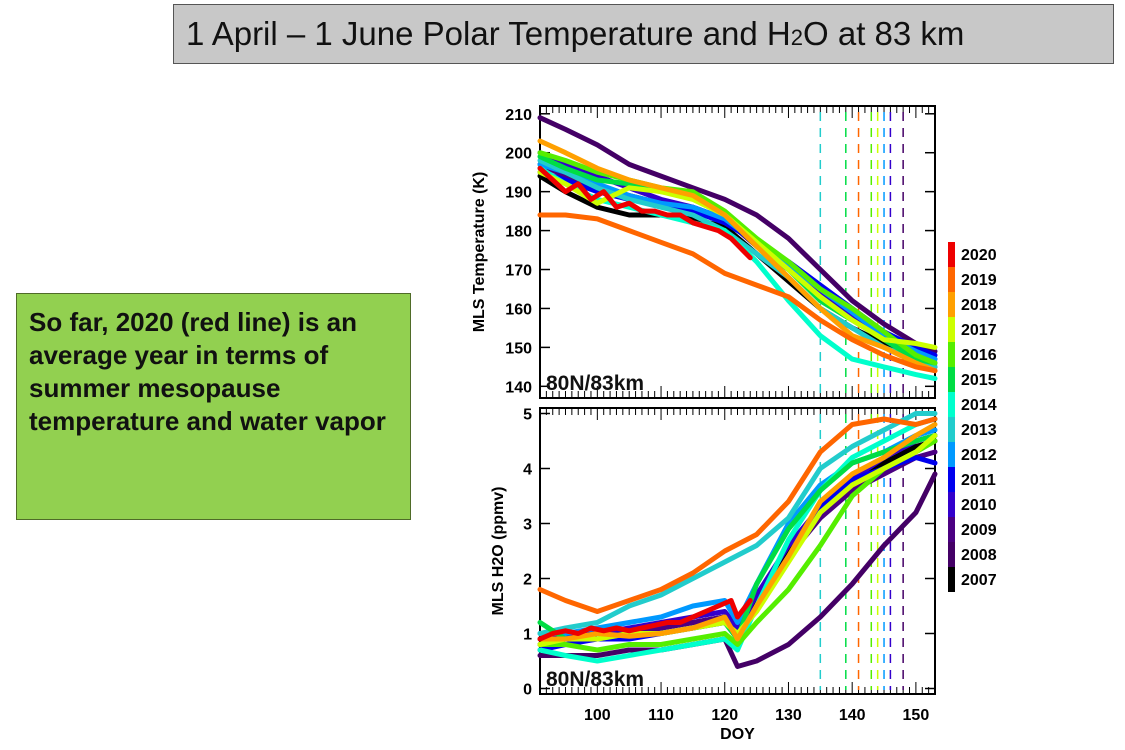 The image size is (1125, 750). I want to click on temp-series-2016, so click(737, 258).